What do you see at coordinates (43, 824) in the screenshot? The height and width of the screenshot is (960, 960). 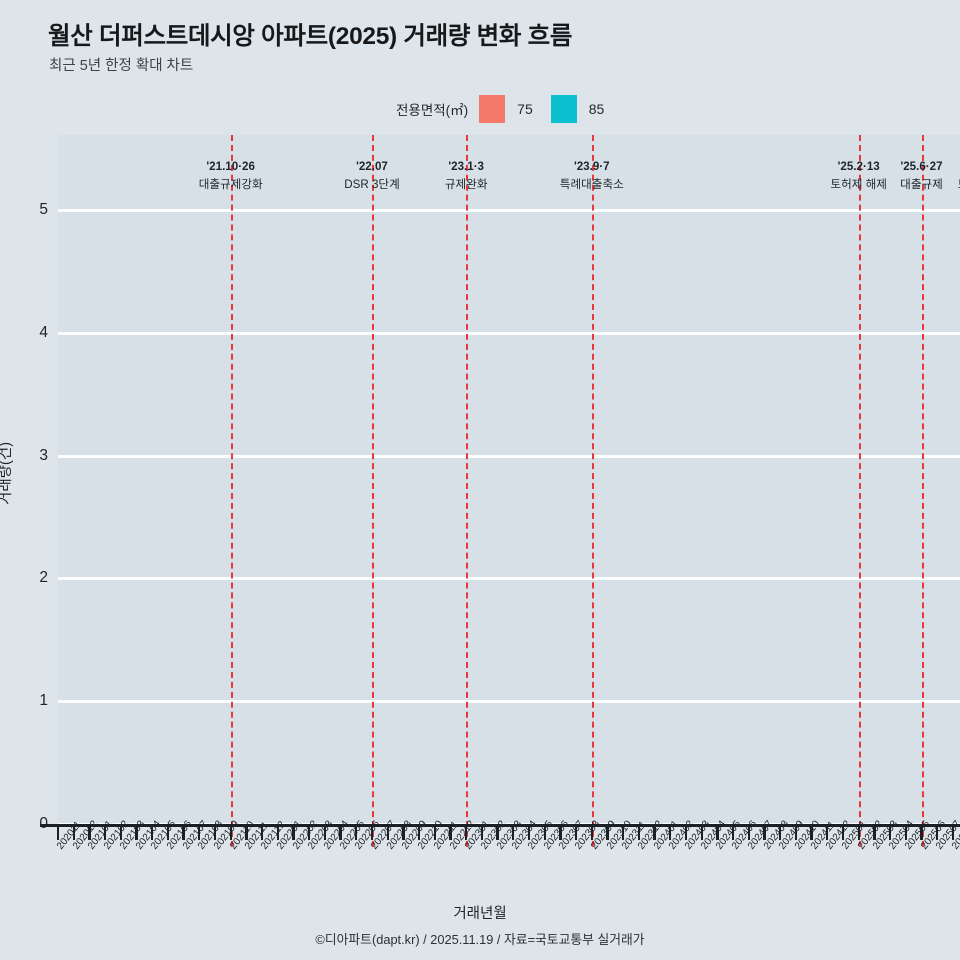 I see `y-tick-label: 0` at bounding box center [43, 824].